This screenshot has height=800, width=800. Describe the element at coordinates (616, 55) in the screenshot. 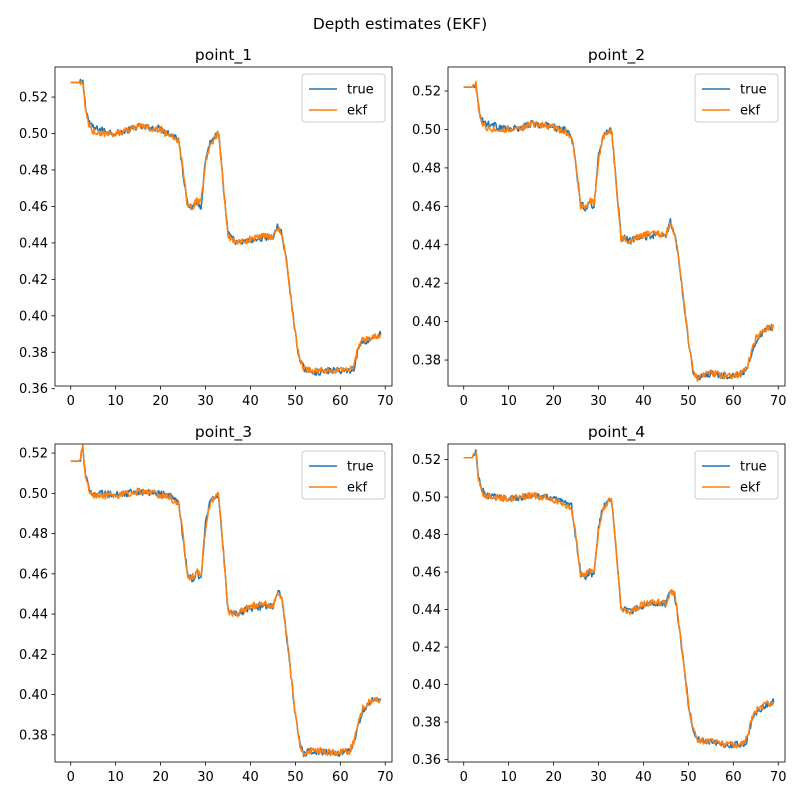

I see `subplot-title: point_2` at that location.